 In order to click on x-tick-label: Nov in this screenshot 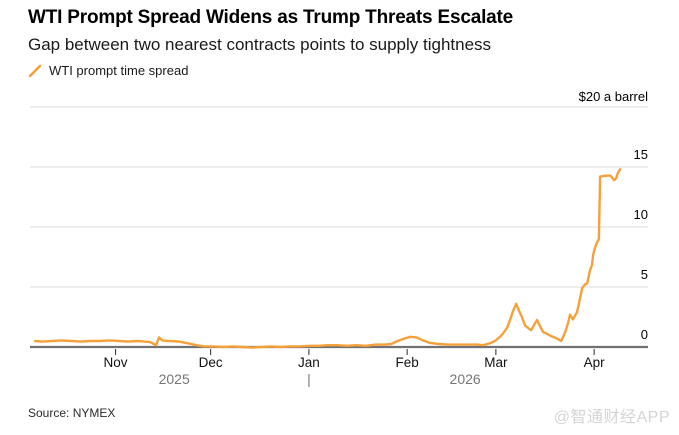, I will do `click(116, 362)`.